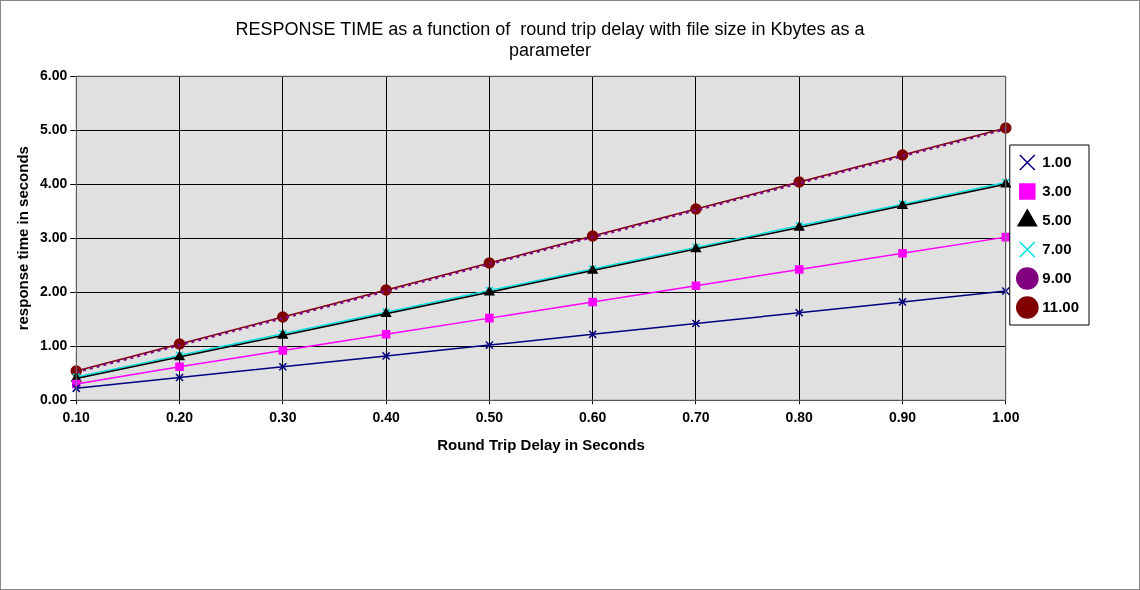 The height and width of the screenshot is (590, 1140). What do you see at coordinates (54, 345) in the screenshot?
I see `y-tick-label: 1.00` at bounding box center [54, 345].